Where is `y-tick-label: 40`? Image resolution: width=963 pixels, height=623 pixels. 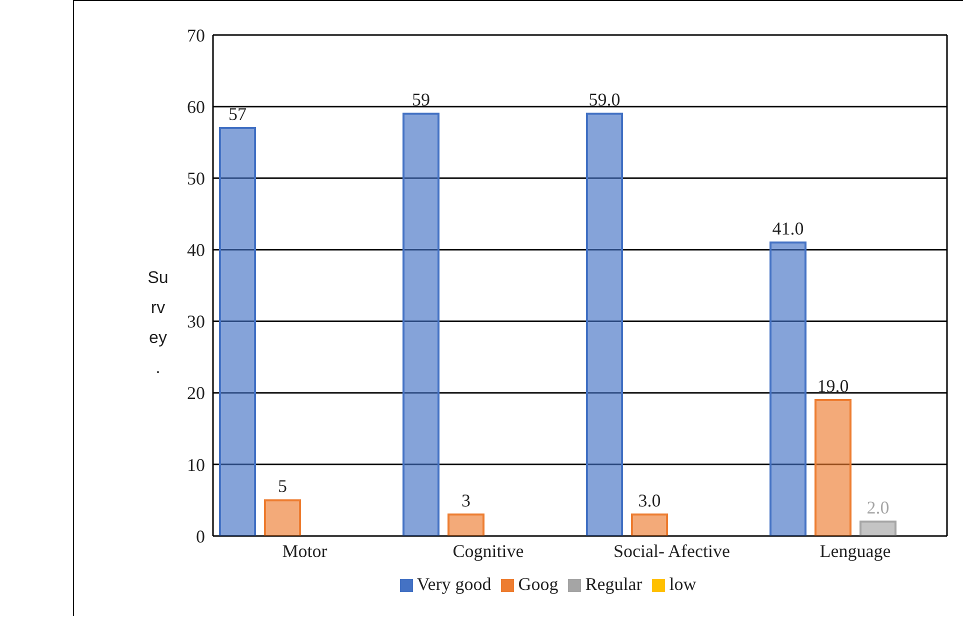 y-tick-label: 40 is located at coordinates (196, 250).